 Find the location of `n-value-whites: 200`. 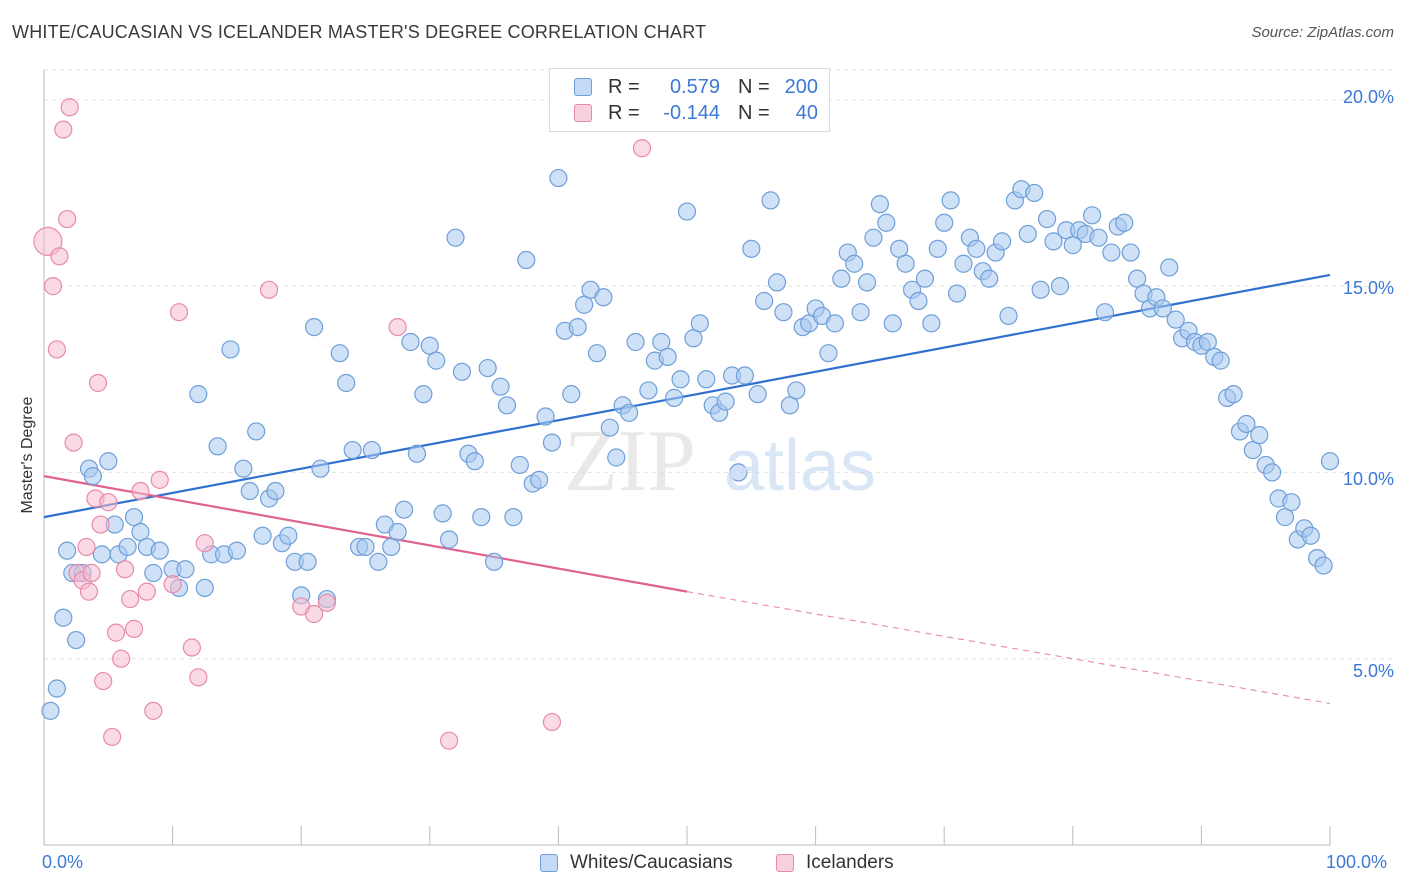

n-value-whites: 200 is located at coordinates (801, 86).